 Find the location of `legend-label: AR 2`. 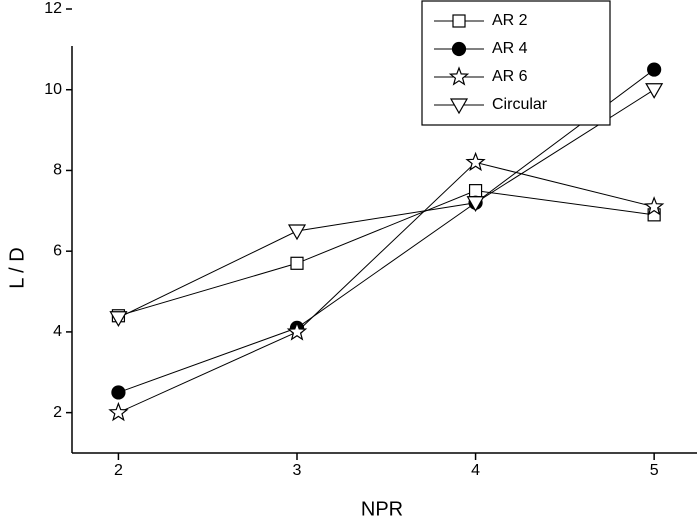

legend-label: AR 2 is located at coordinates (510, 20).